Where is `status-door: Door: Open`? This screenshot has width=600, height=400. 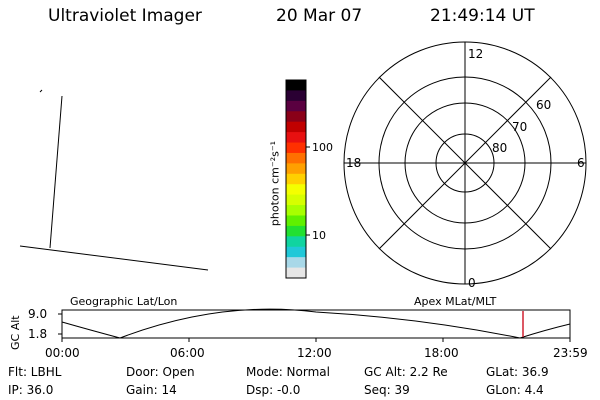 status-door: Door: Open is located at coordinates (160, 372).